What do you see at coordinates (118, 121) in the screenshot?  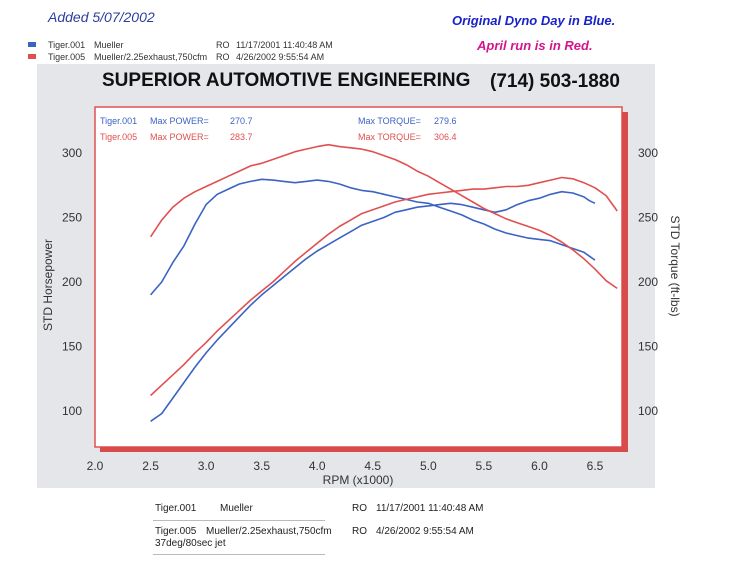 I see `legend-run-1-name: Tiger.001` at bounding box center [118, 121].